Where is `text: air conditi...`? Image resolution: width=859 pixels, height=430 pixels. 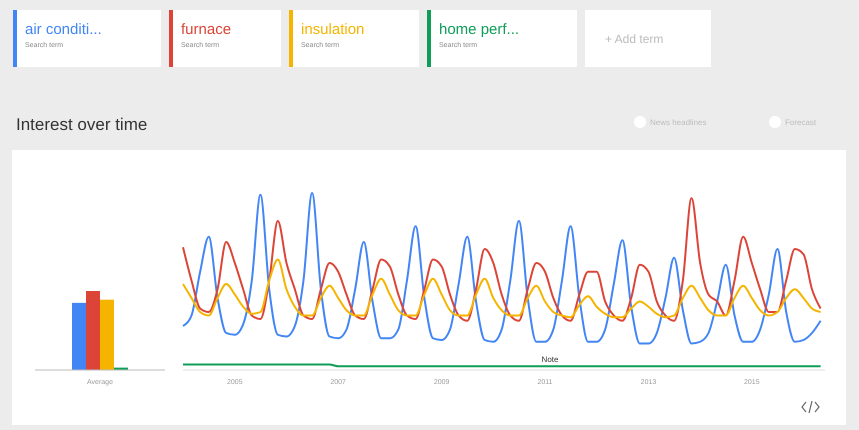 text: air conditi... is located at coordinates (63, 29).